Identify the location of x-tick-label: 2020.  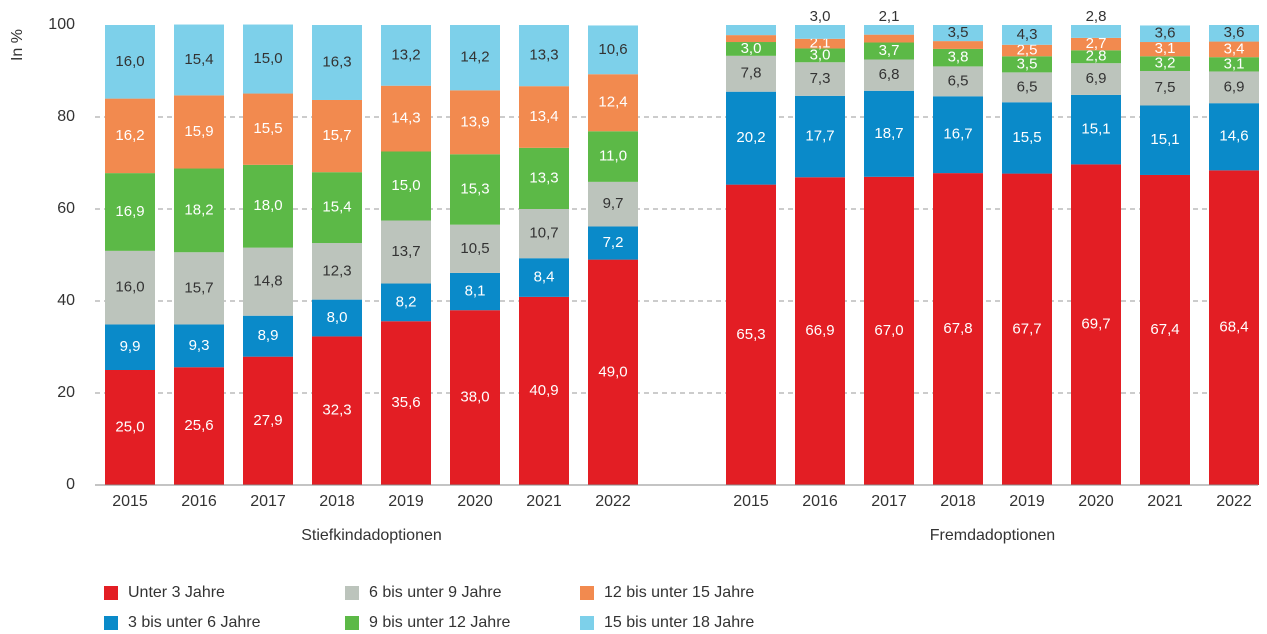
(1096, 501).